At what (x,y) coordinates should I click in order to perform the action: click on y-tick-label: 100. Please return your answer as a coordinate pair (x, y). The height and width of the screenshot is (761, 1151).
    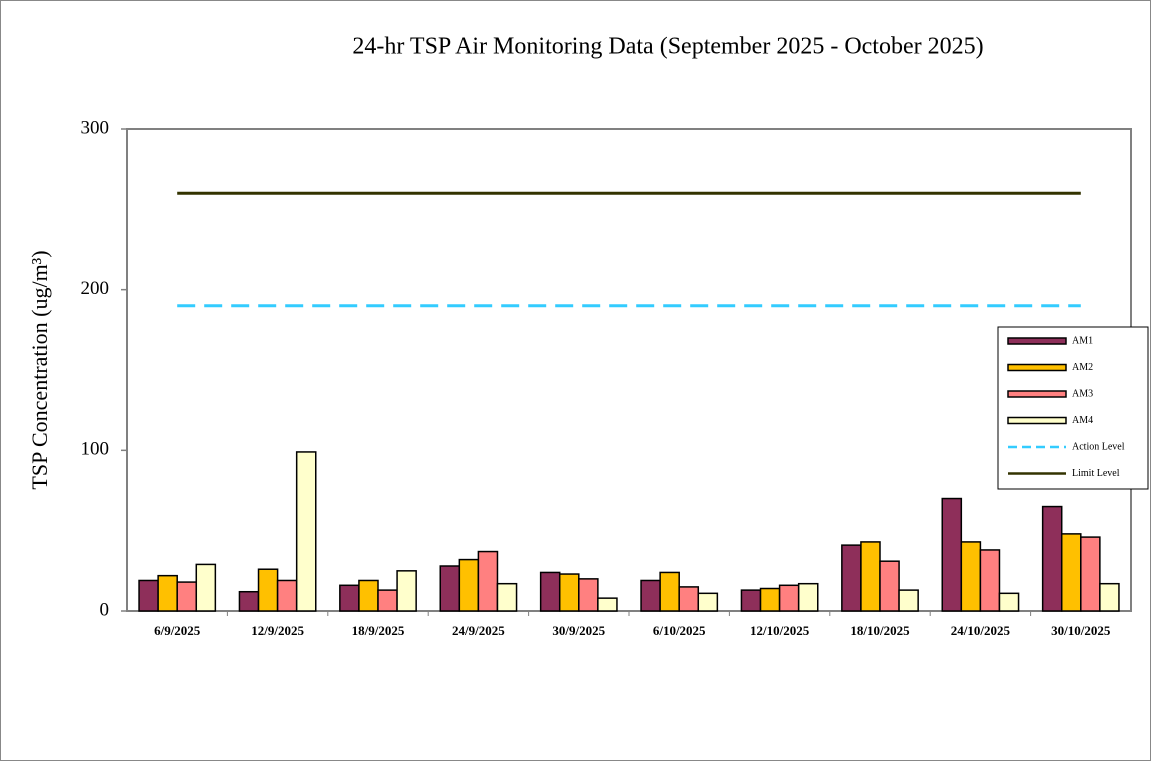
    Looking at the image, I should click on (95, 449).